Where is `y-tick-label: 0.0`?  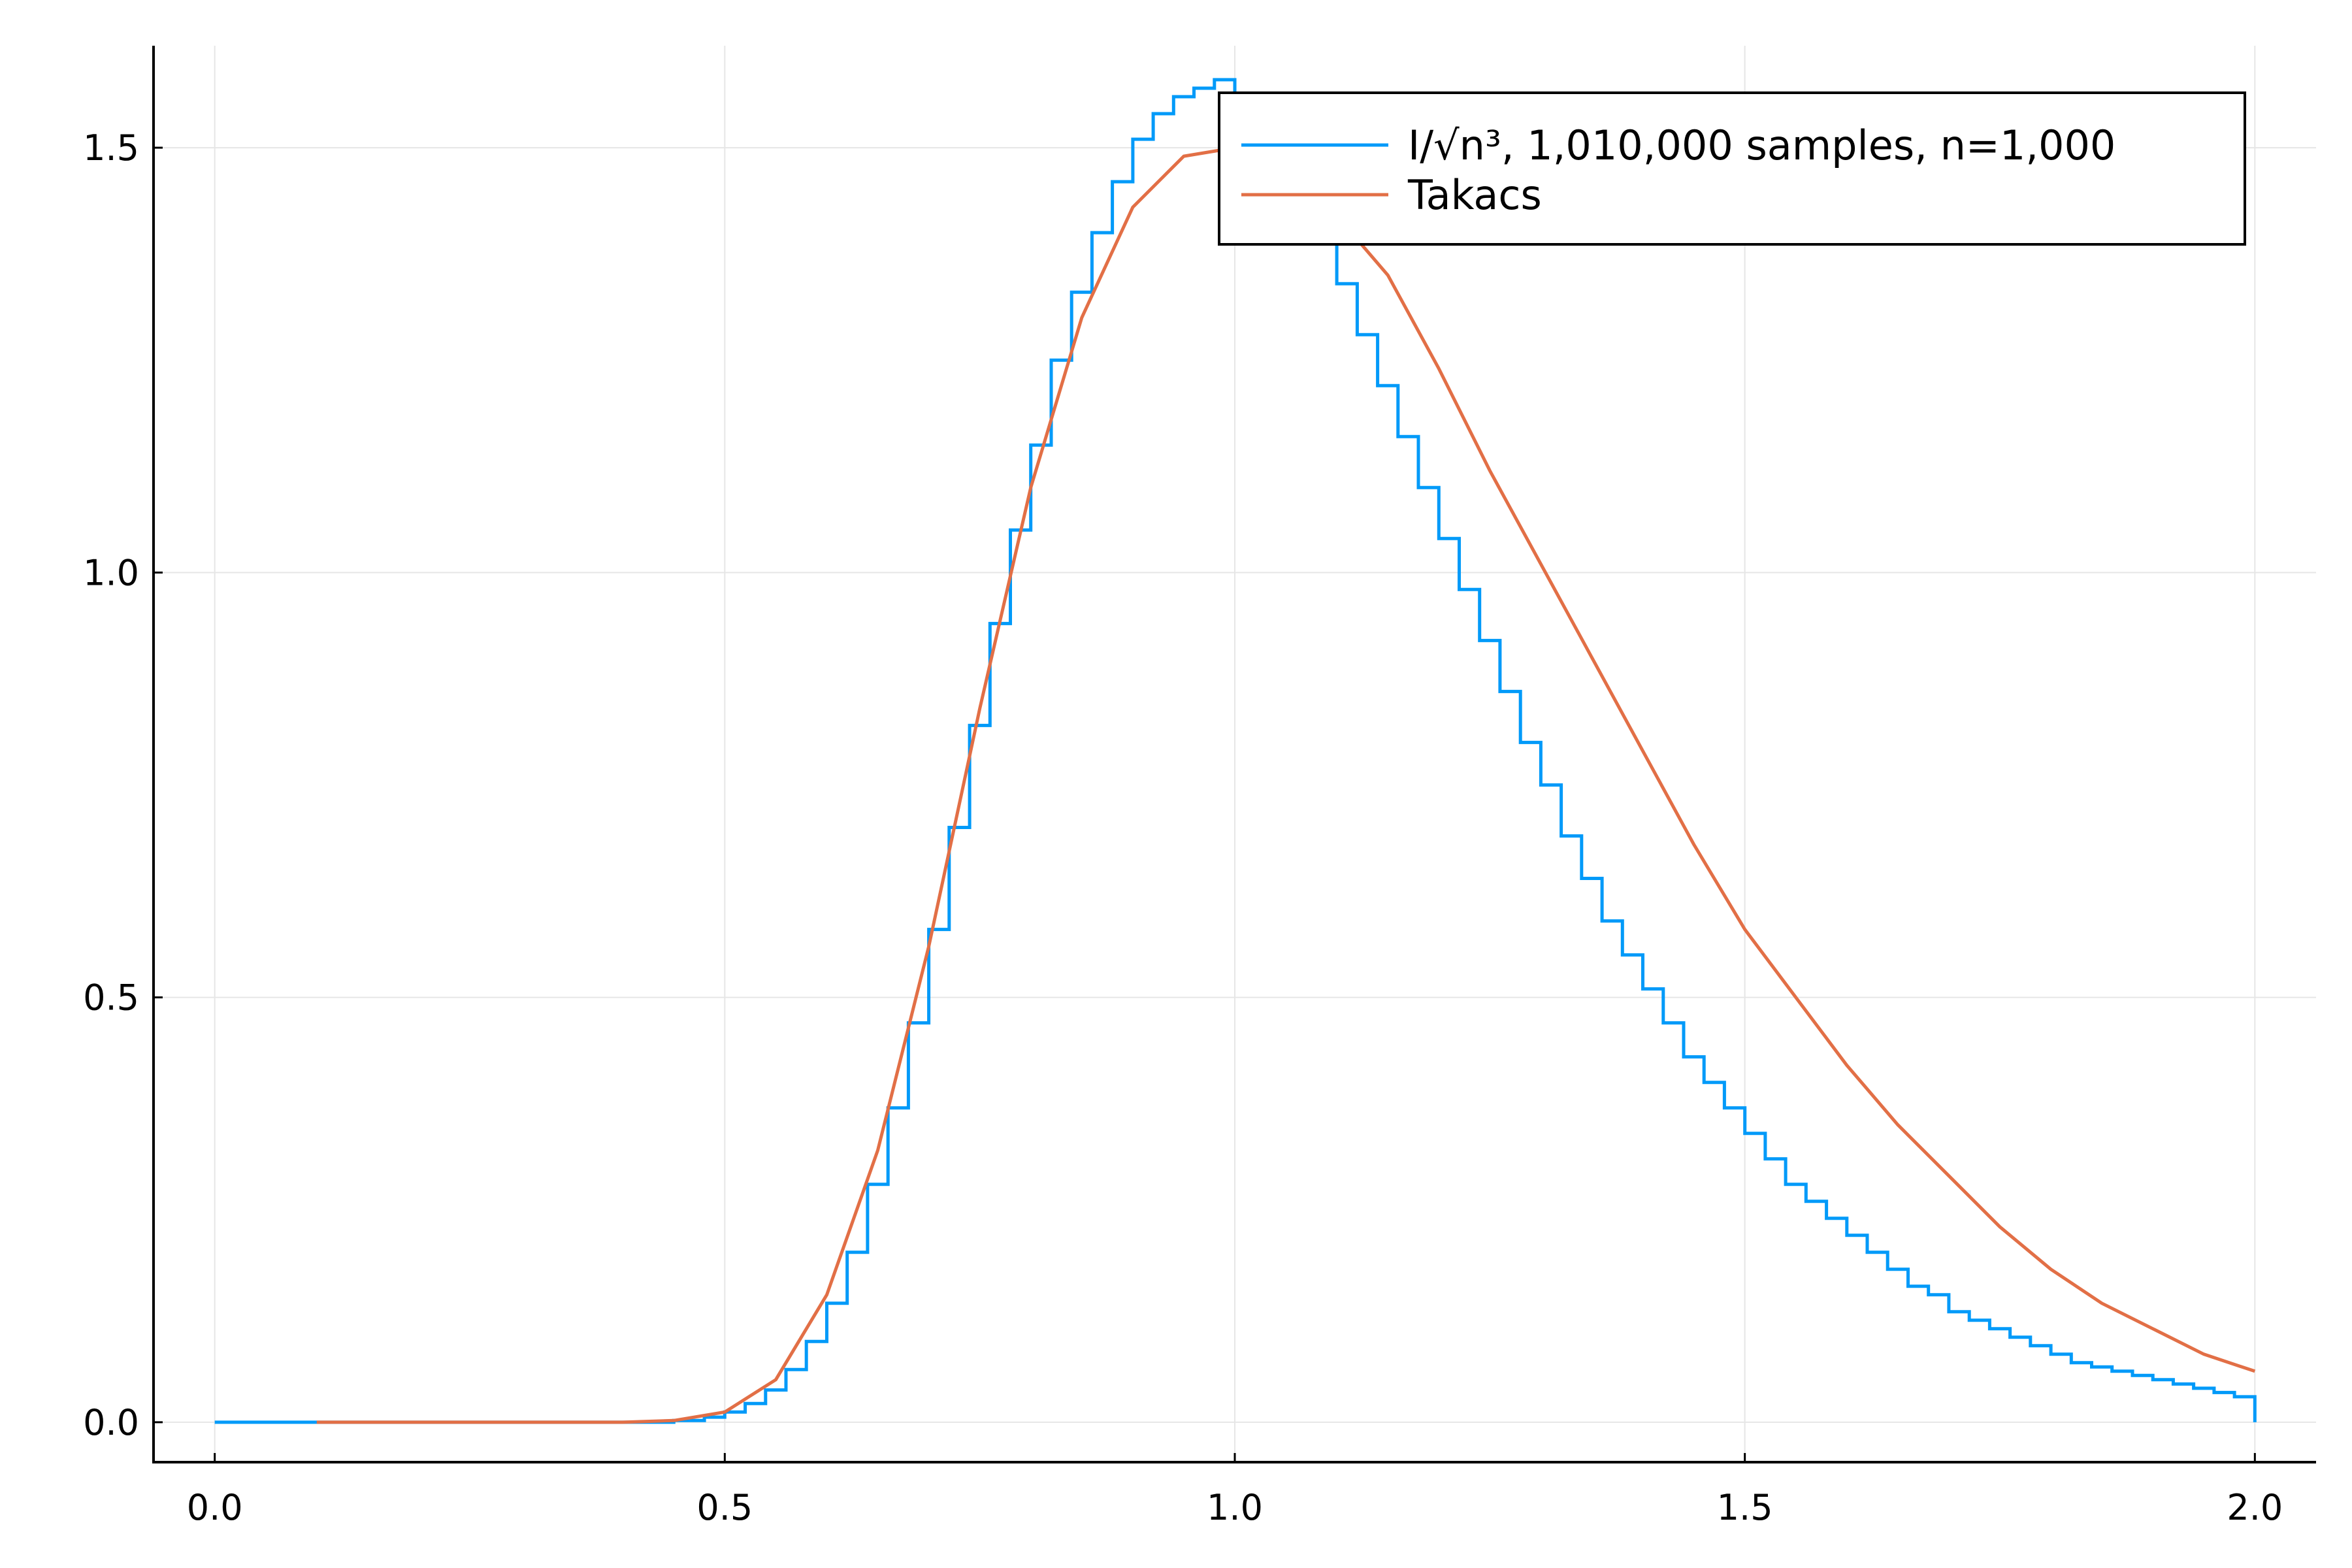 y-tick-label: 0.0 is located at coordinates (111, 1422).